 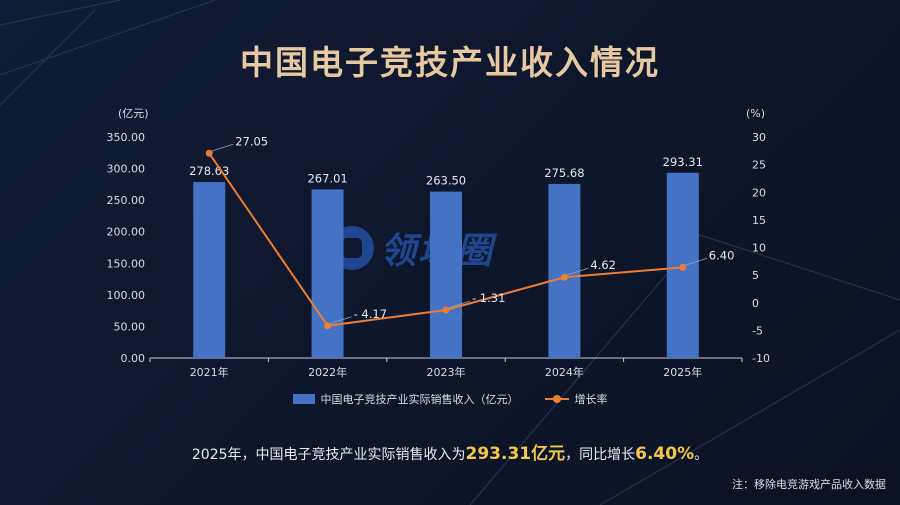 I want to click on legend-line-swatch, so click(x=556, y=399).